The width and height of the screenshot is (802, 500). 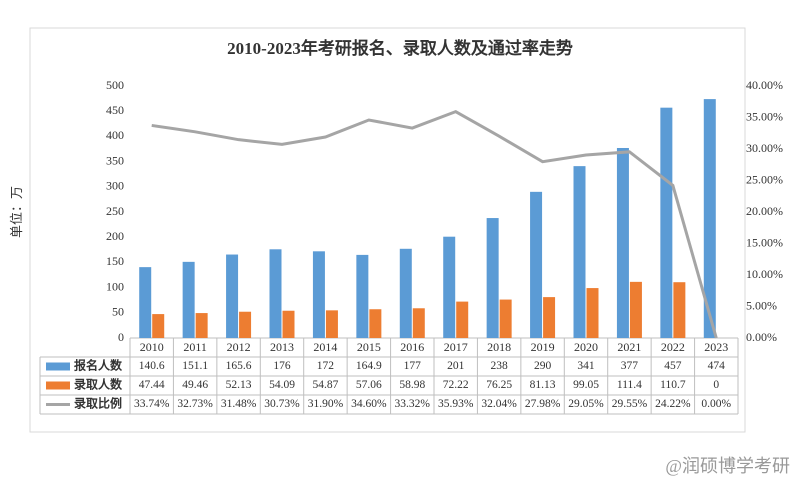 I want to click on data-label: 110.7, so click(x=673, y=385).